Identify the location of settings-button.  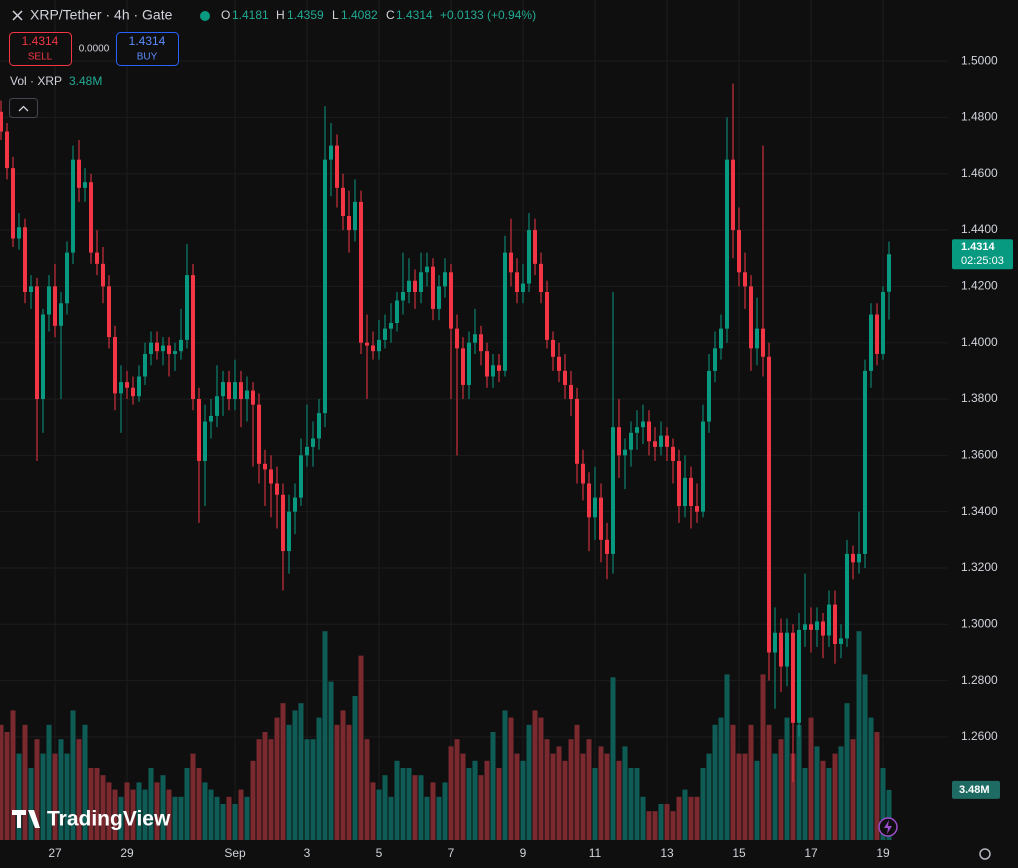
(985, 854).